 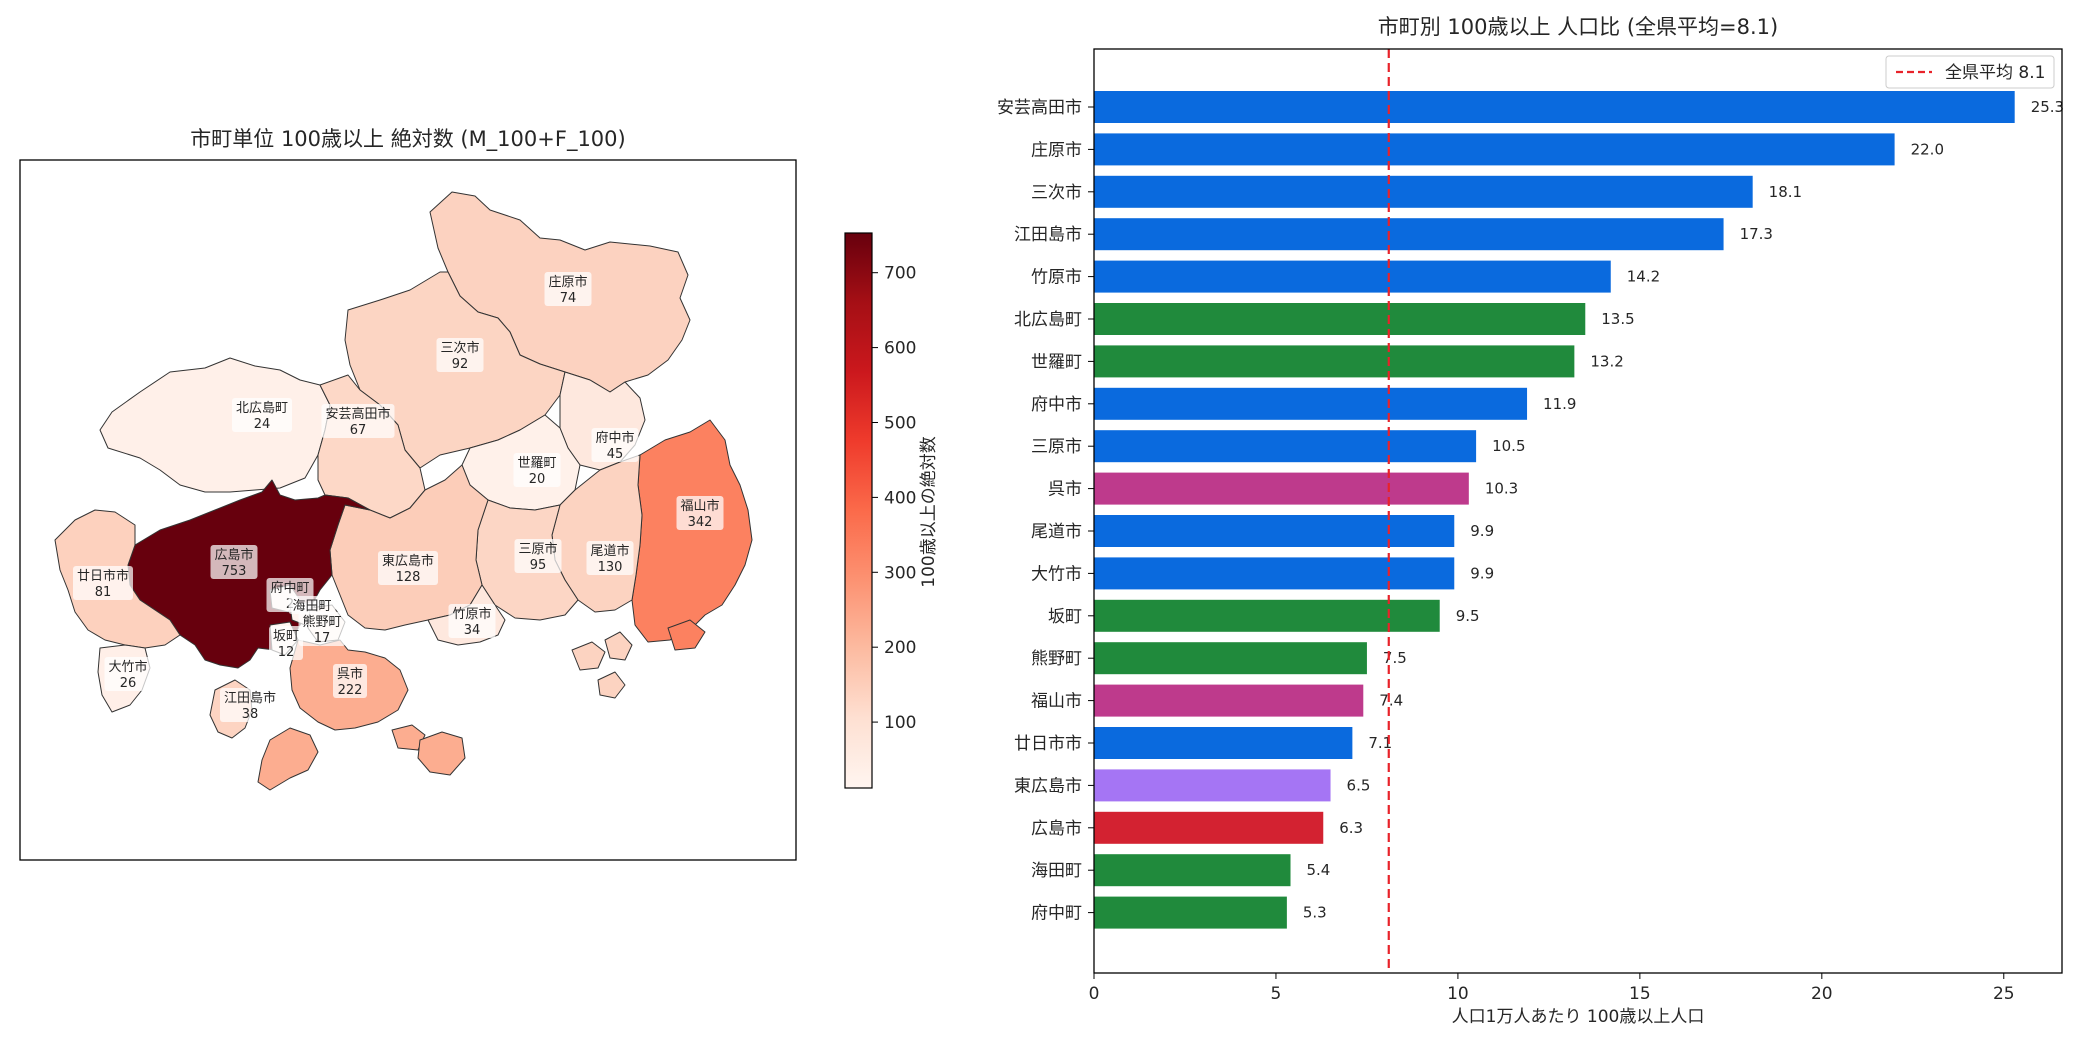 What do you see at coordinates (1351, 828) in the screenshot?
I see `value-label: 6.3` at bounding box center [1351, 828].